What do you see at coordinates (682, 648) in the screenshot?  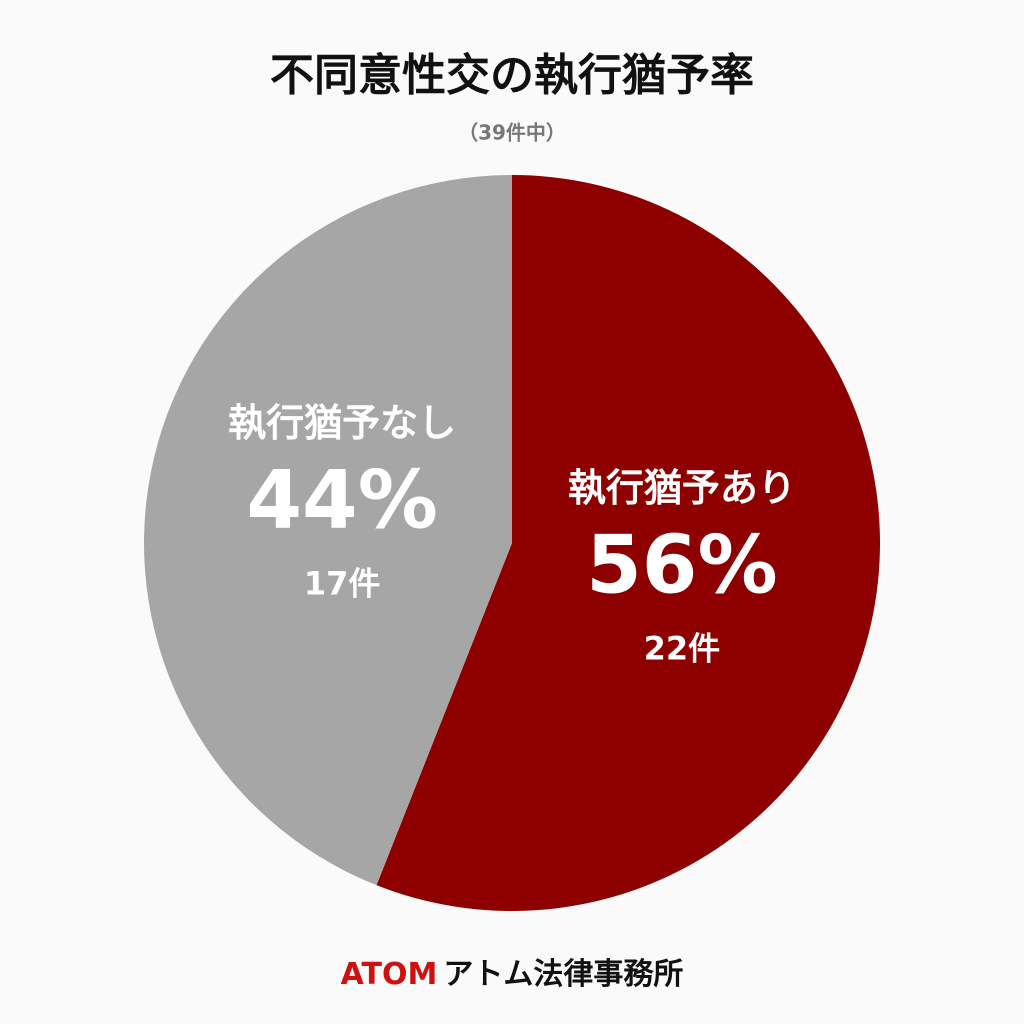 I see `count-label: 22件` at bounding box center [682, 648].